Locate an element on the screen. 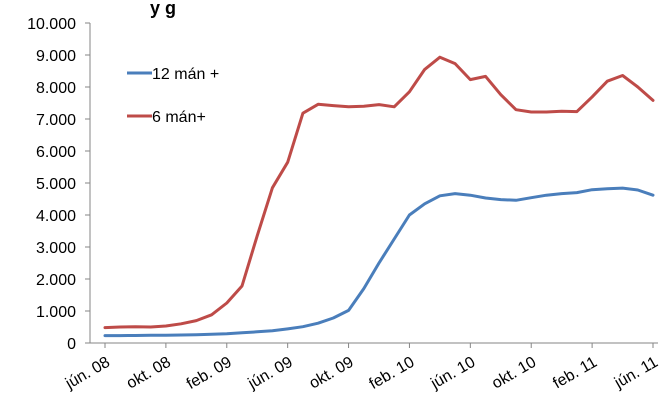 The height and width of the screenshot is (415, 667). x-tick-label: jún. 11 is located at coordinates (636, 373).